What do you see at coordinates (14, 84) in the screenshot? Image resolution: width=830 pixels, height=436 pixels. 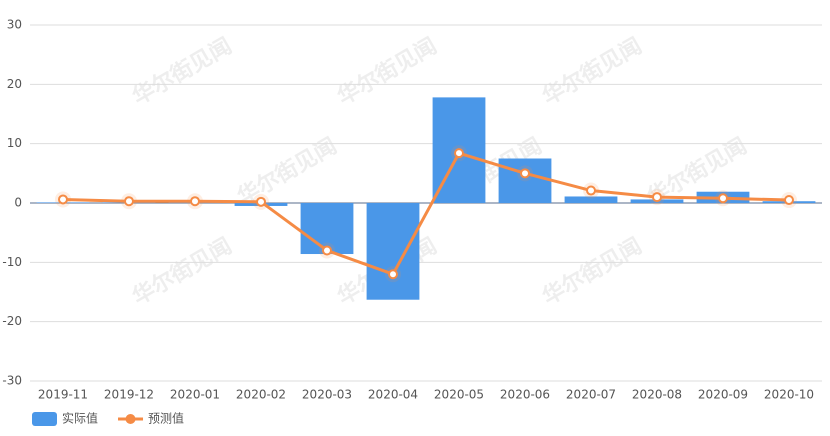 I see `y-tick-label: 20` at bounding box center [14, 84].